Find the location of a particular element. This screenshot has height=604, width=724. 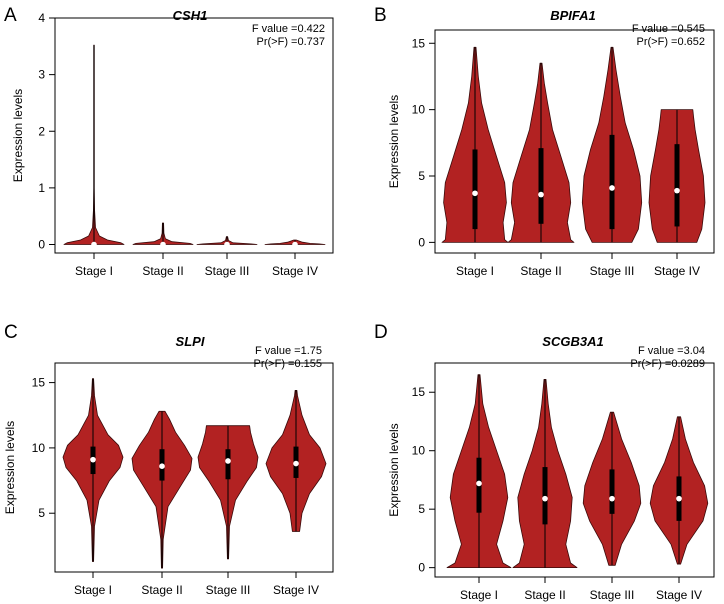

stats-text: Pr(>F) =0.652 is located at coordinates (671, 42).